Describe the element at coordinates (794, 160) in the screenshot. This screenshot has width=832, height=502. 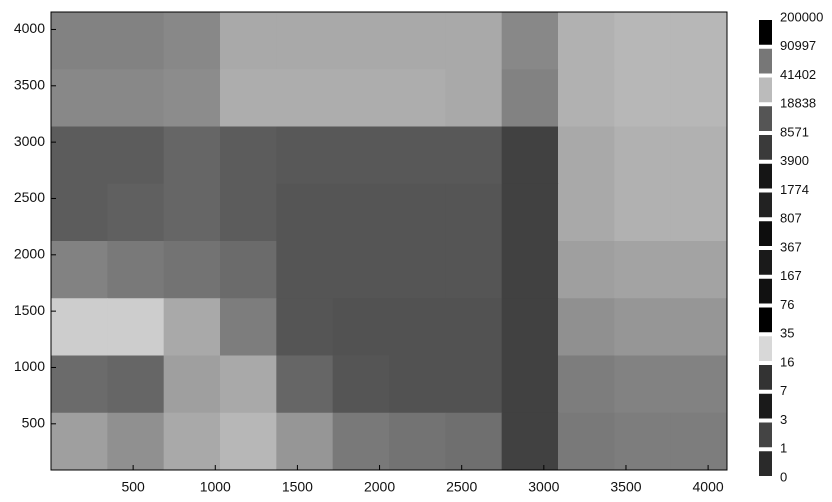
I see `colorbar-label: 3900` at that location.